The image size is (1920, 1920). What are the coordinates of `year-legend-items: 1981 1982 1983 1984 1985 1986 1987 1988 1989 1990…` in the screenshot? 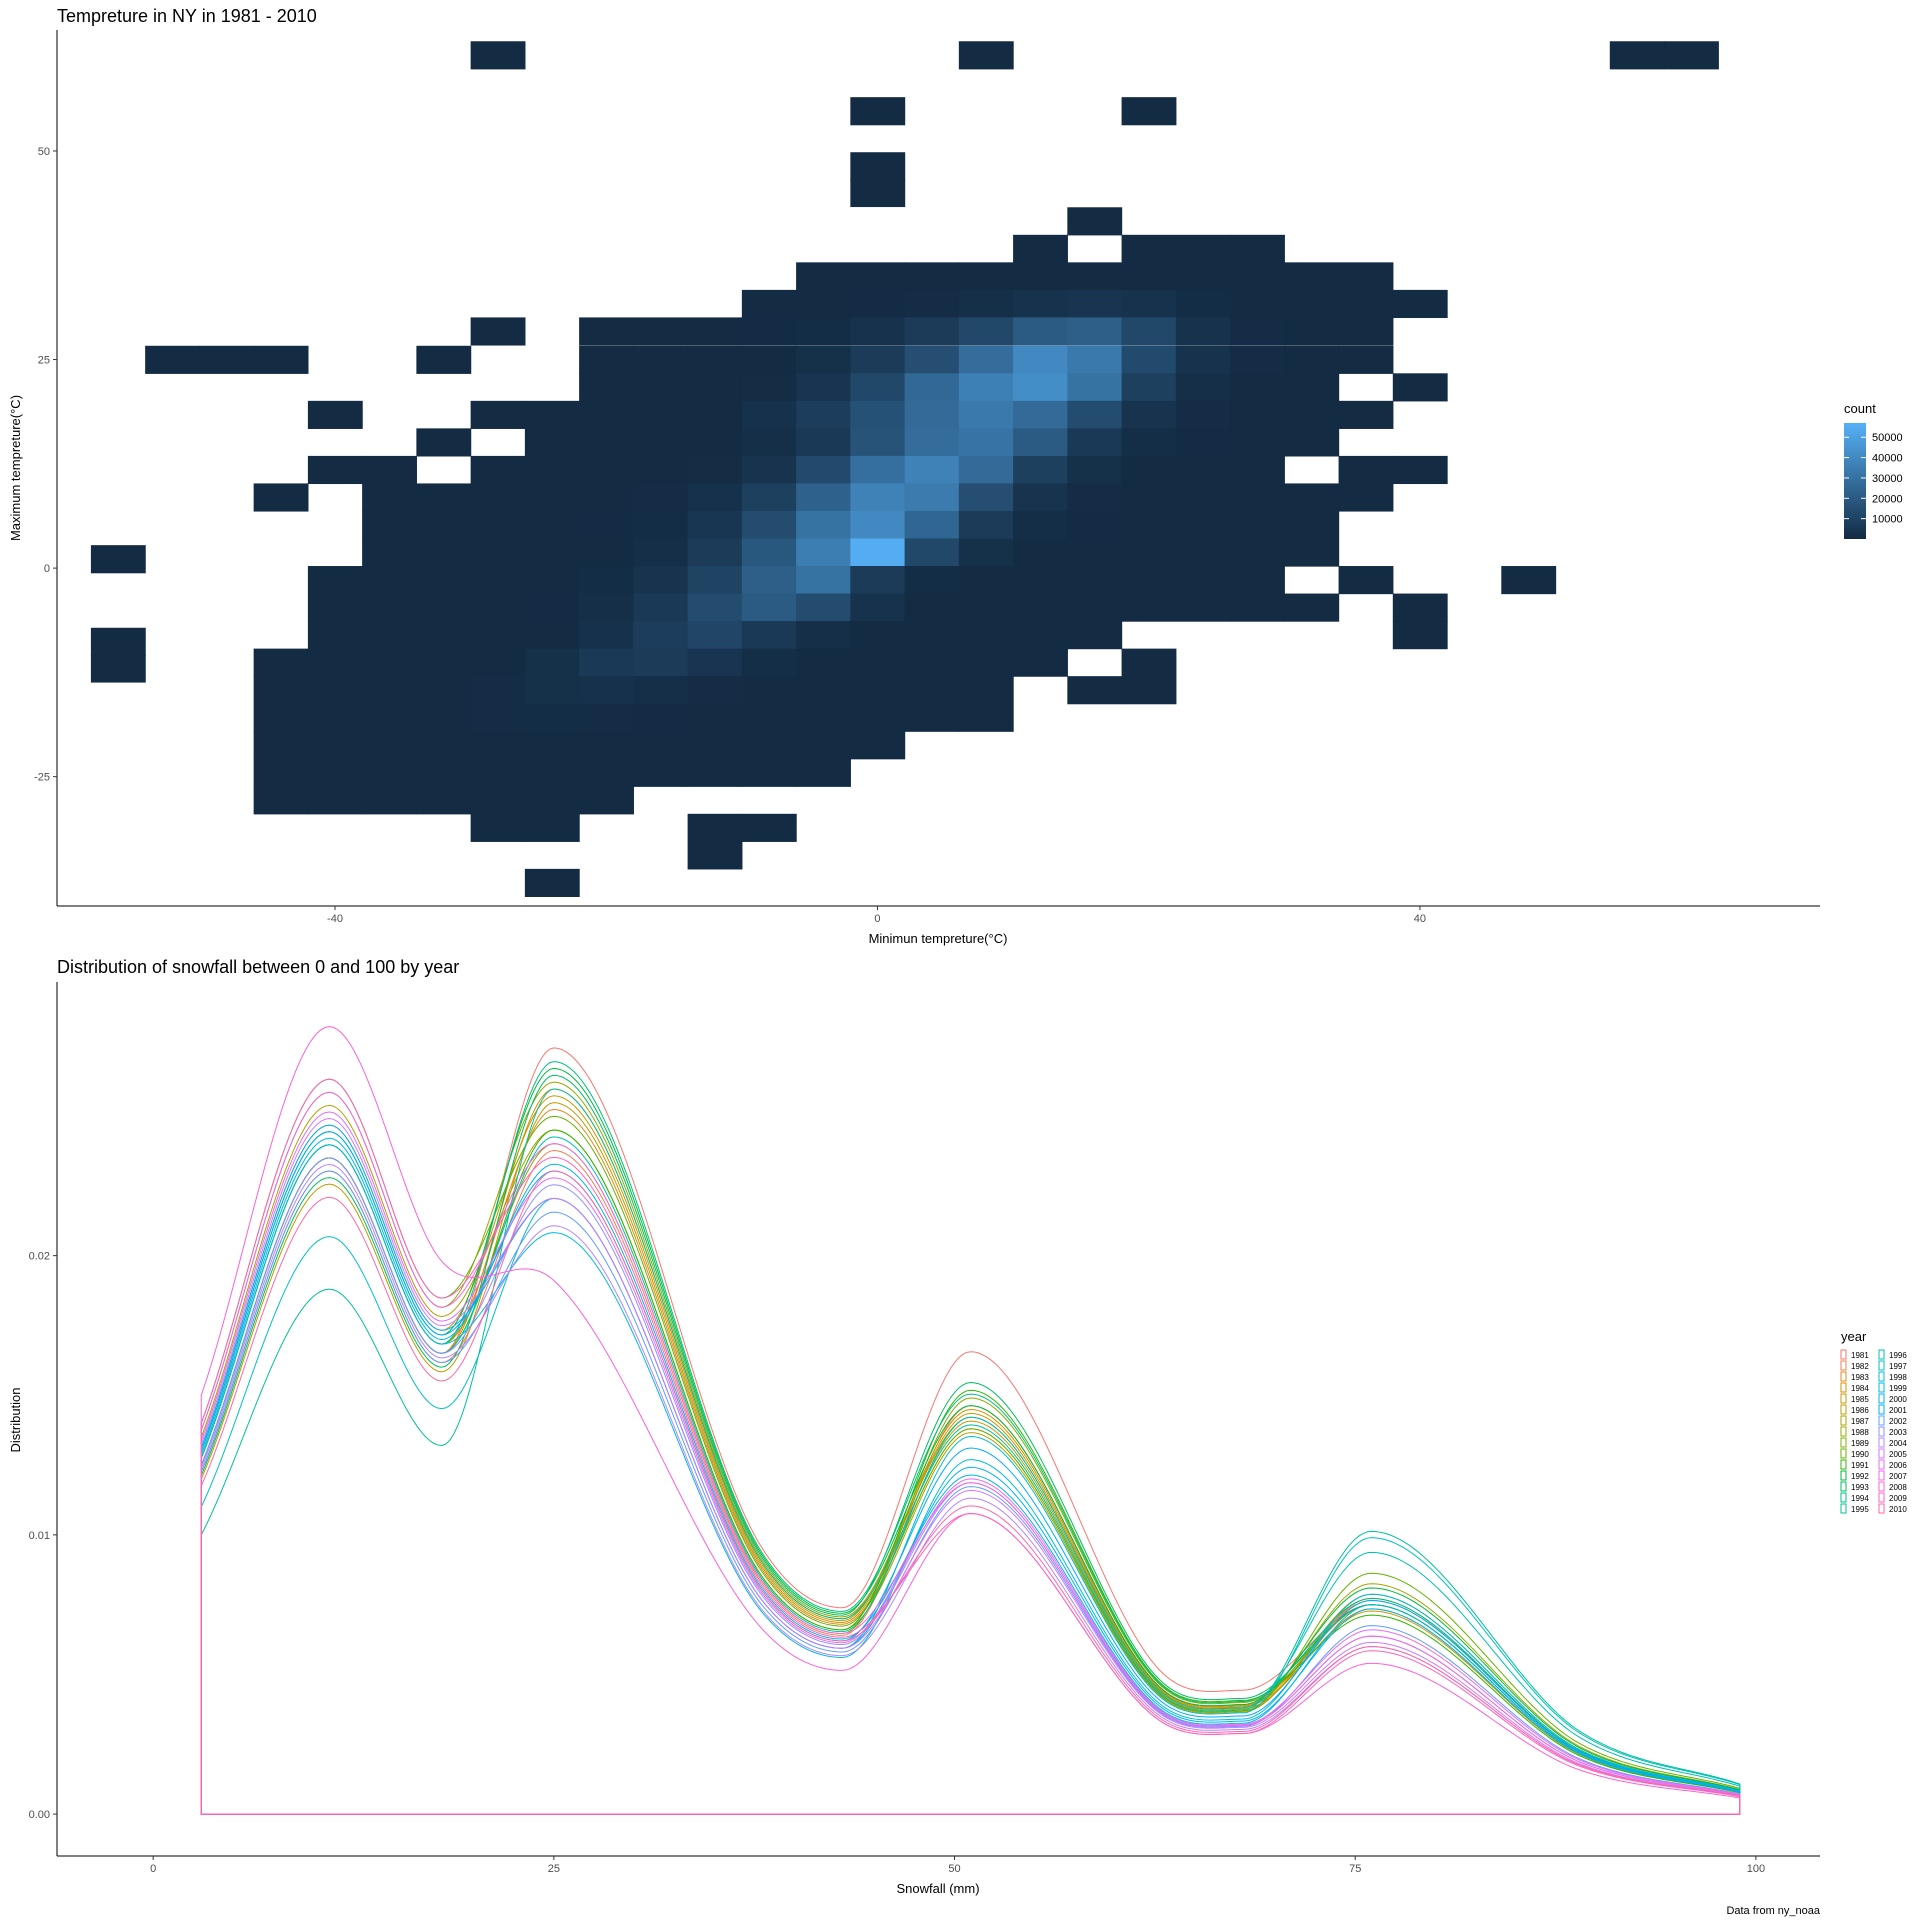 It's located at (1873, 1431).